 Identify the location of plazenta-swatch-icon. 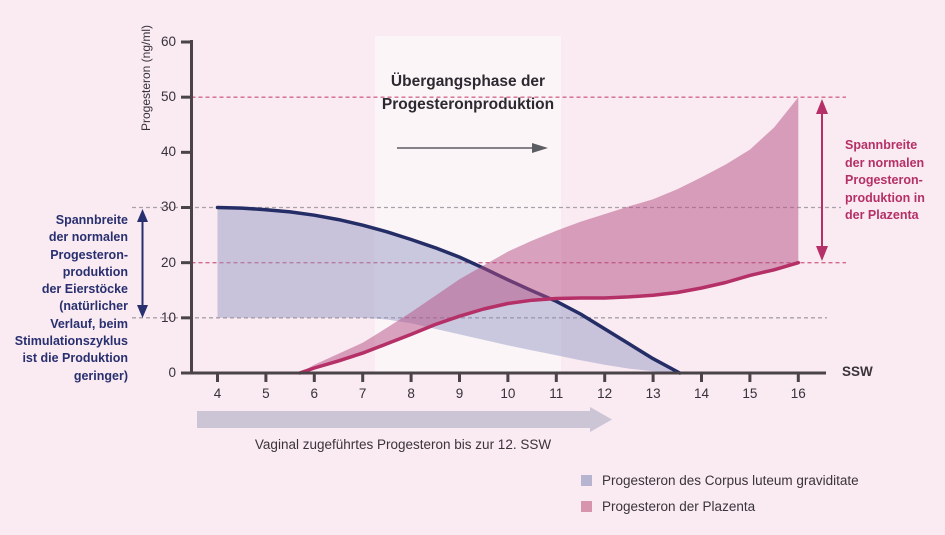
(586, 506).